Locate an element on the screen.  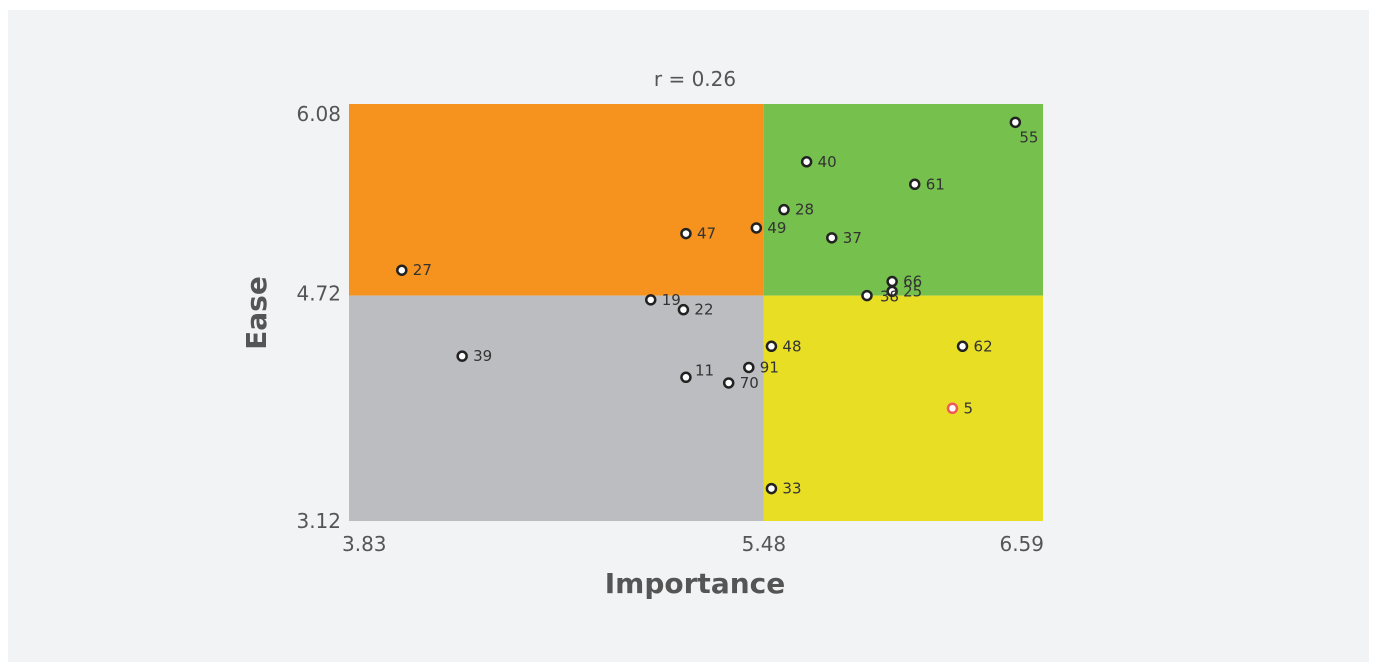
data-point-25: 25 is located at coordinates (904, 291).